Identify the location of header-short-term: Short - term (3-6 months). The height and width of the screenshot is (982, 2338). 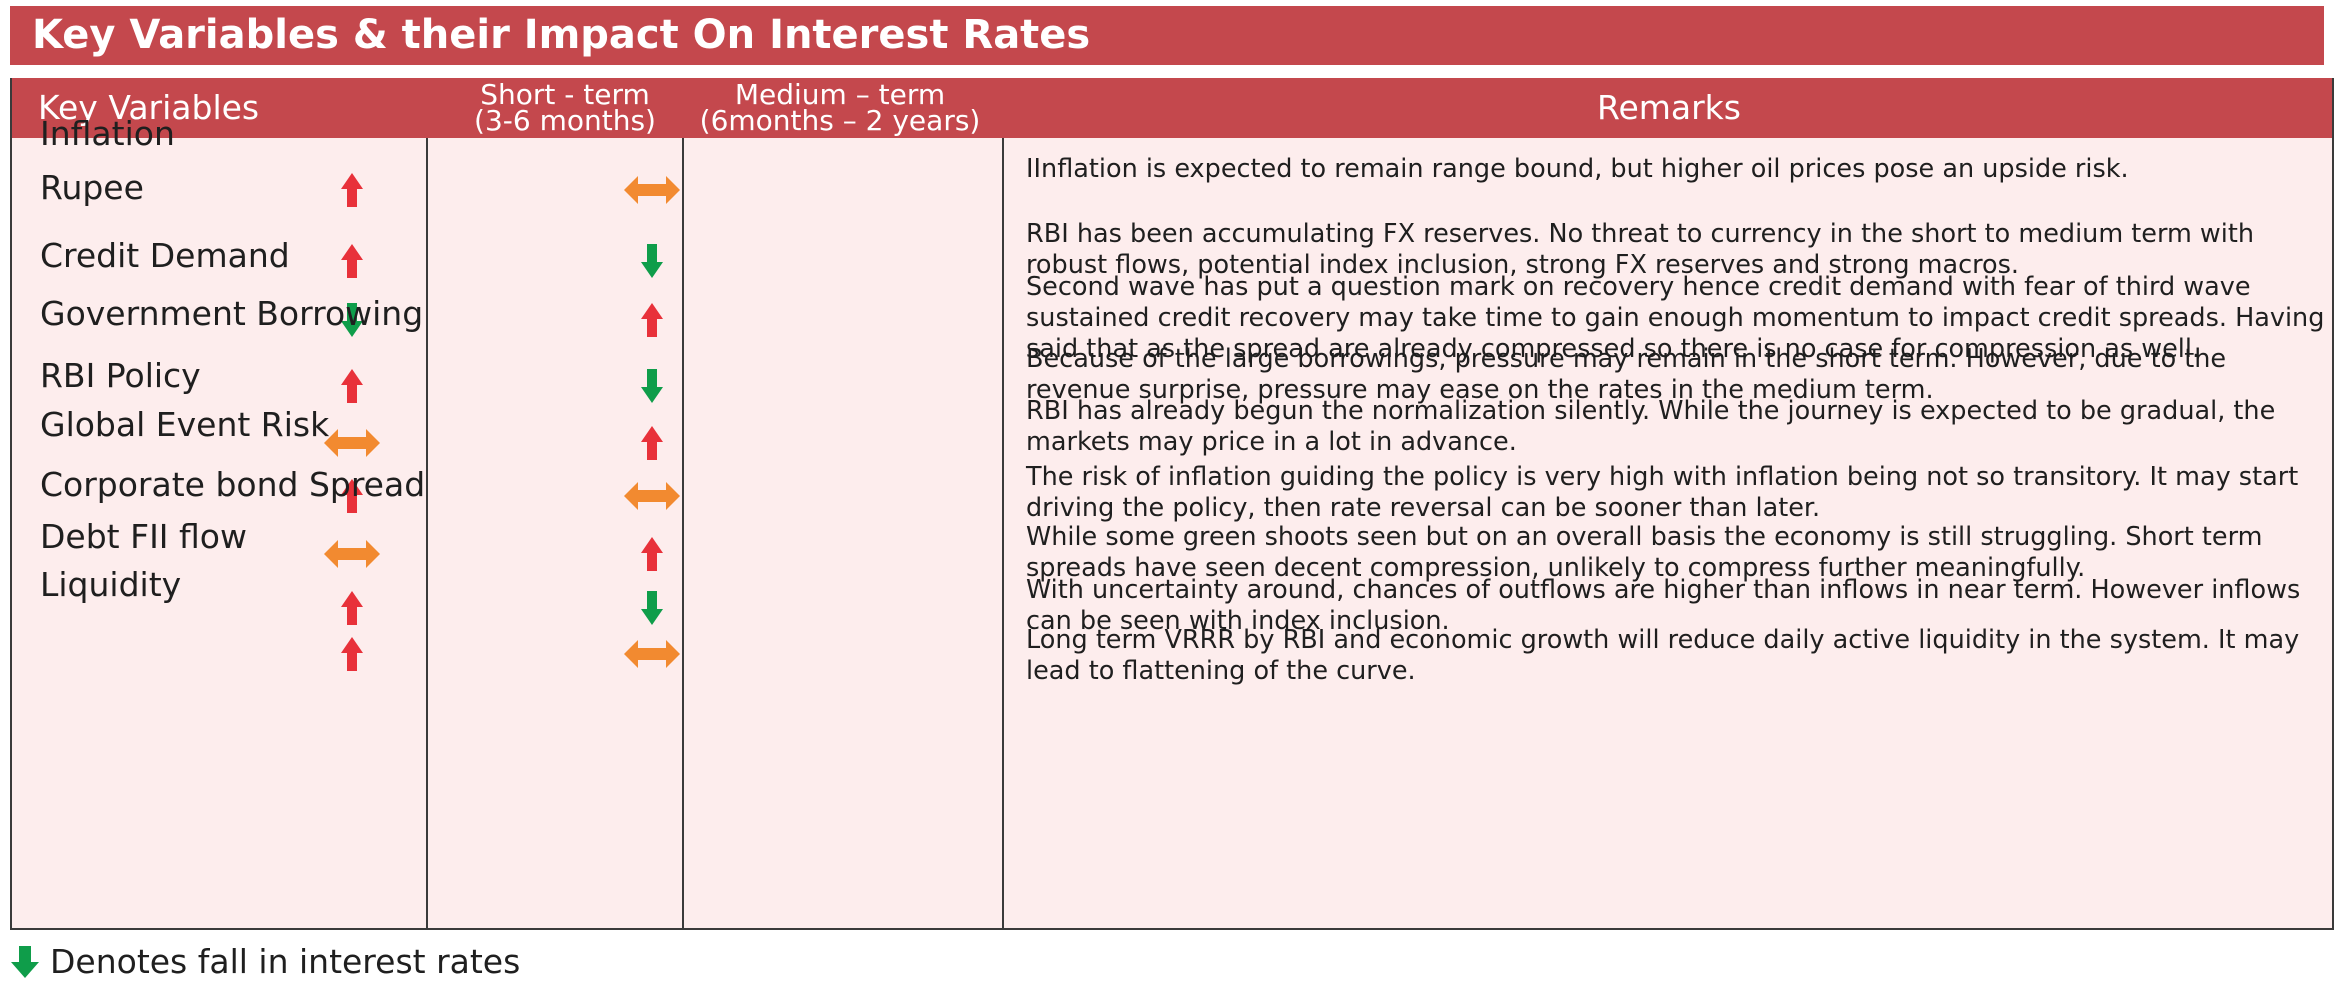
(565, 110).